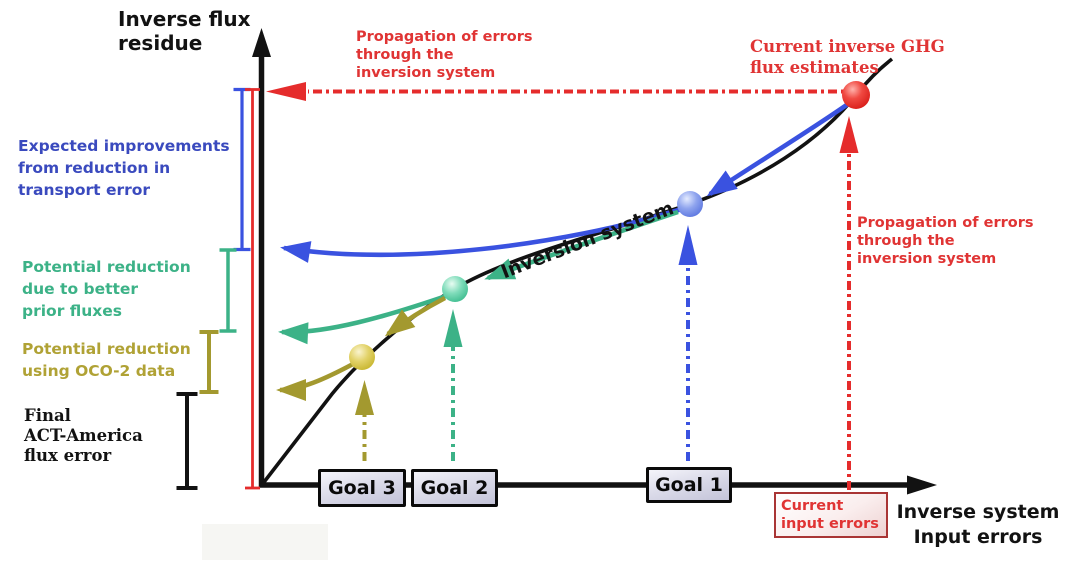 The height and width of the screenshot is (561, 1075). I want to click on final-error-bracket, so click(187, 441).